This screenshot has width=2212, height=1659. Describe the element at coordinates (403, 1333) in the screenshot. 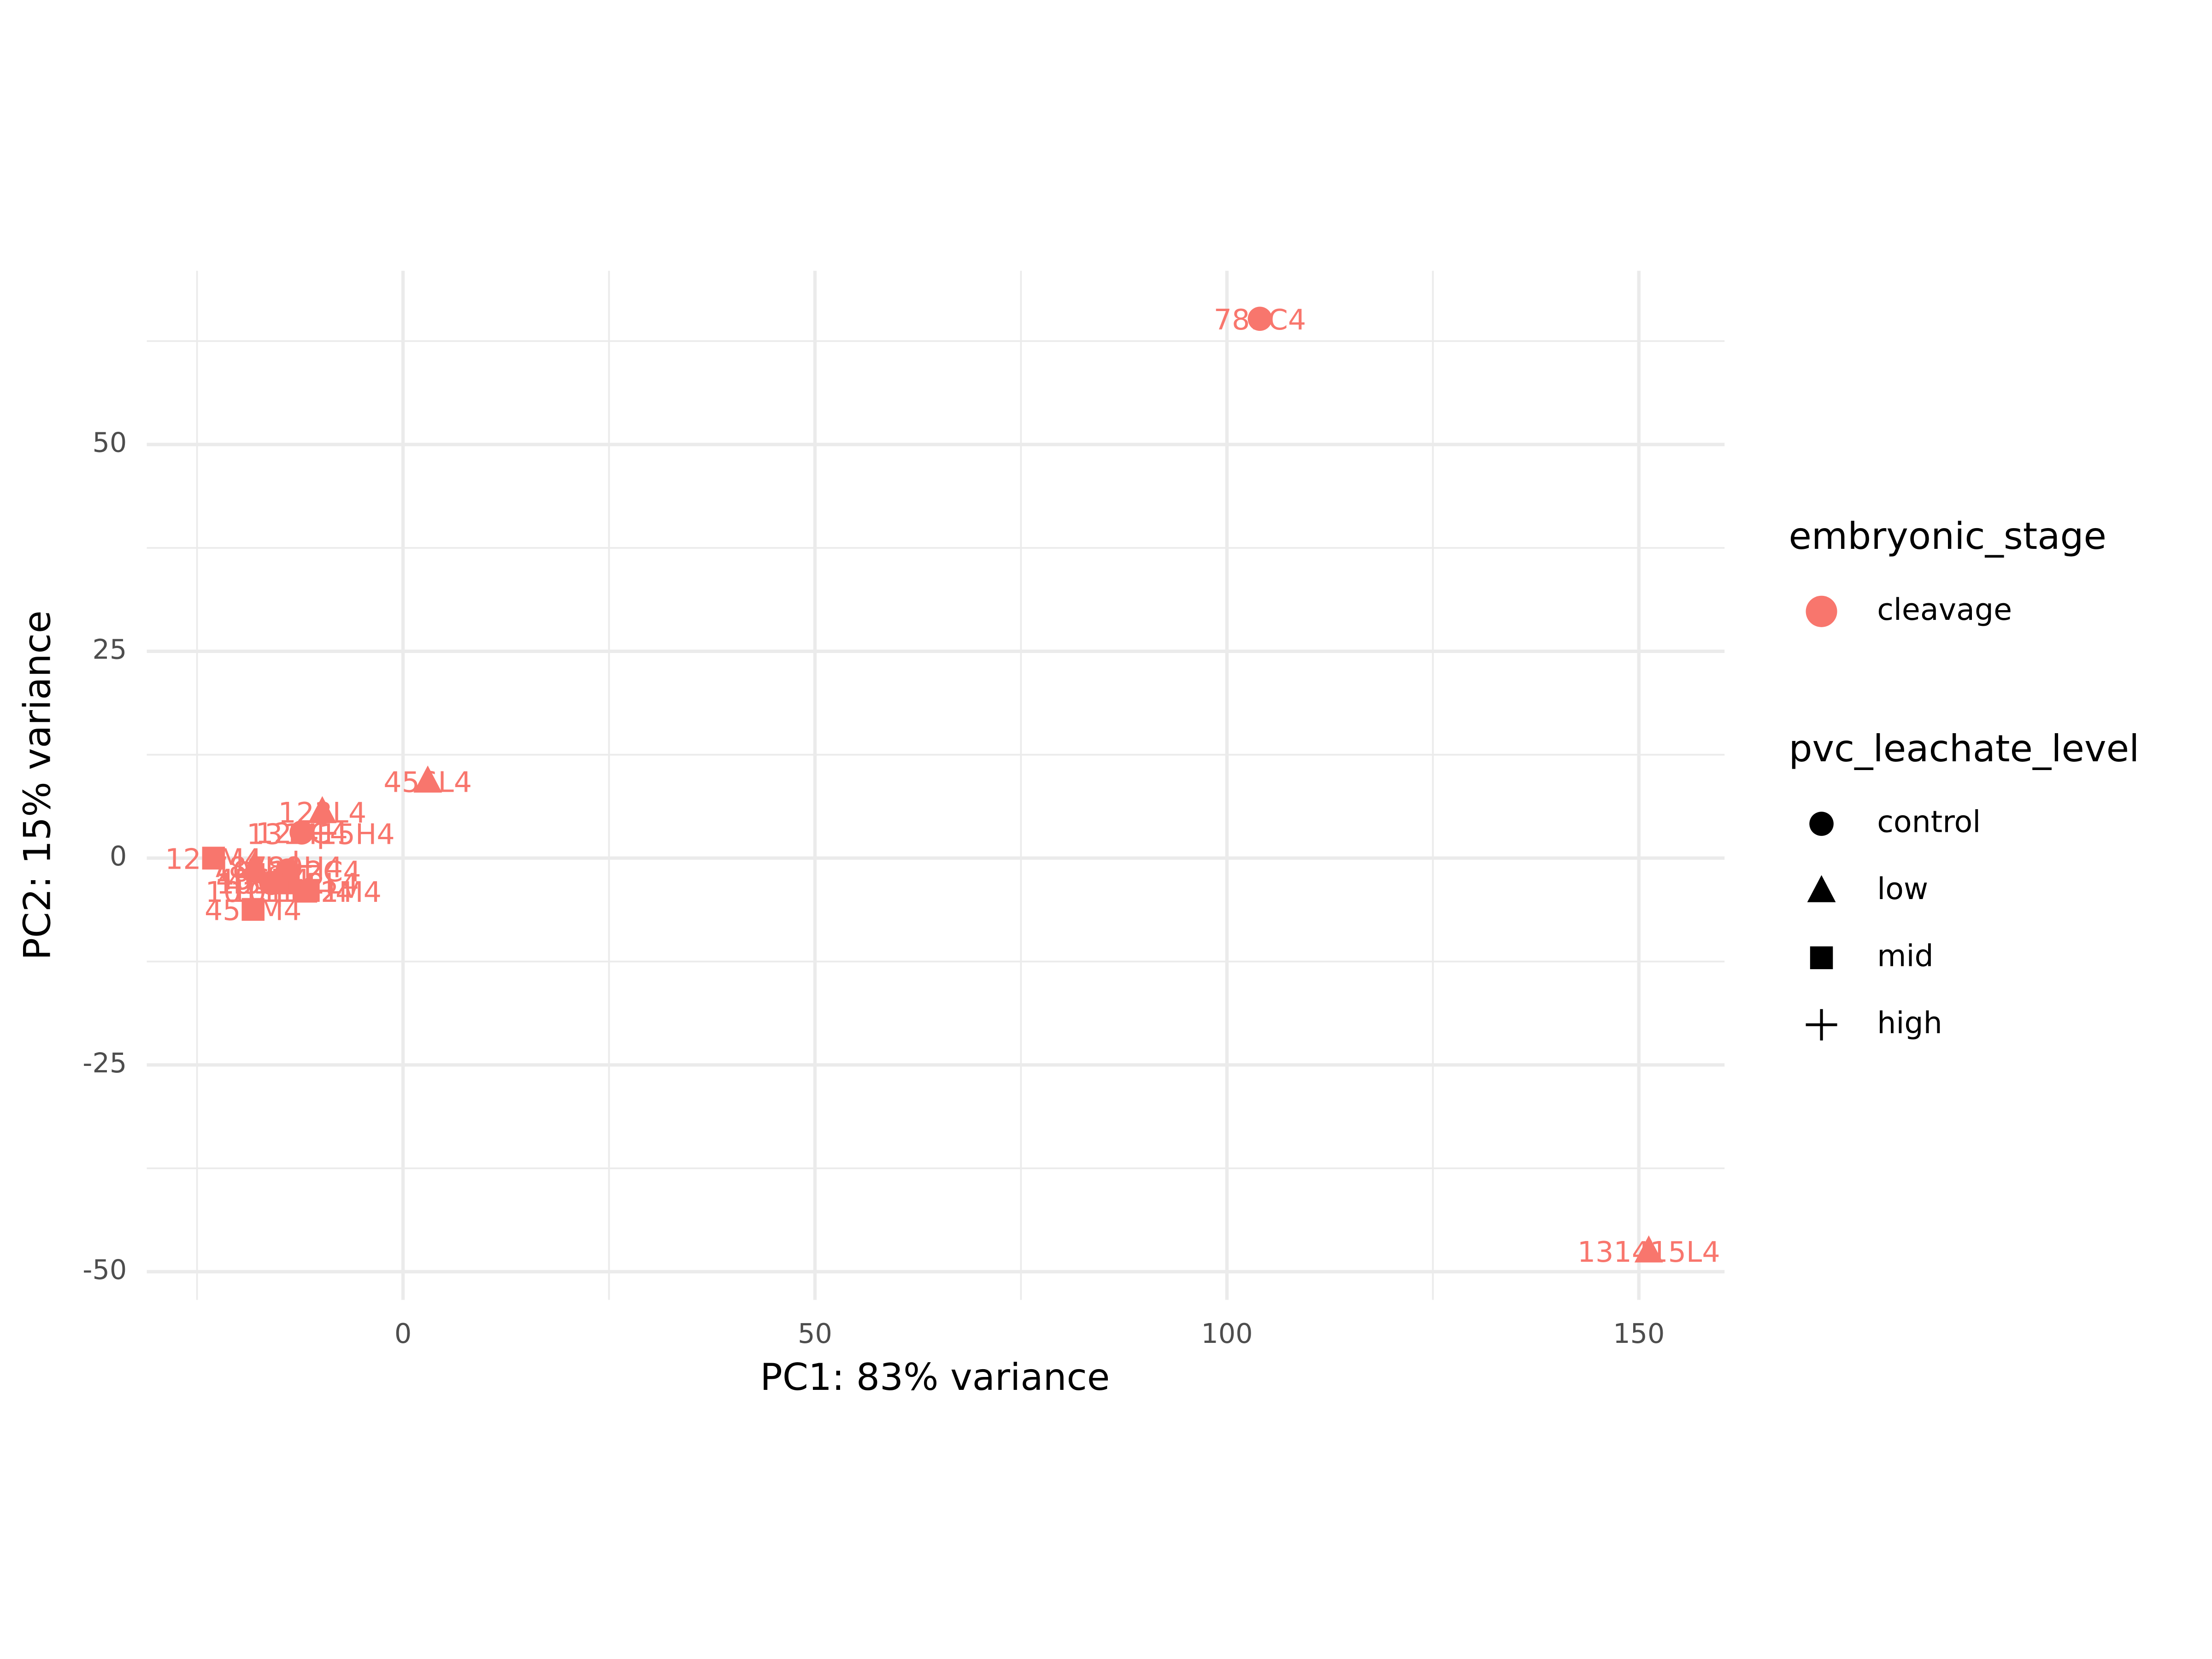

I see `x-tick-label: 0` at that location.